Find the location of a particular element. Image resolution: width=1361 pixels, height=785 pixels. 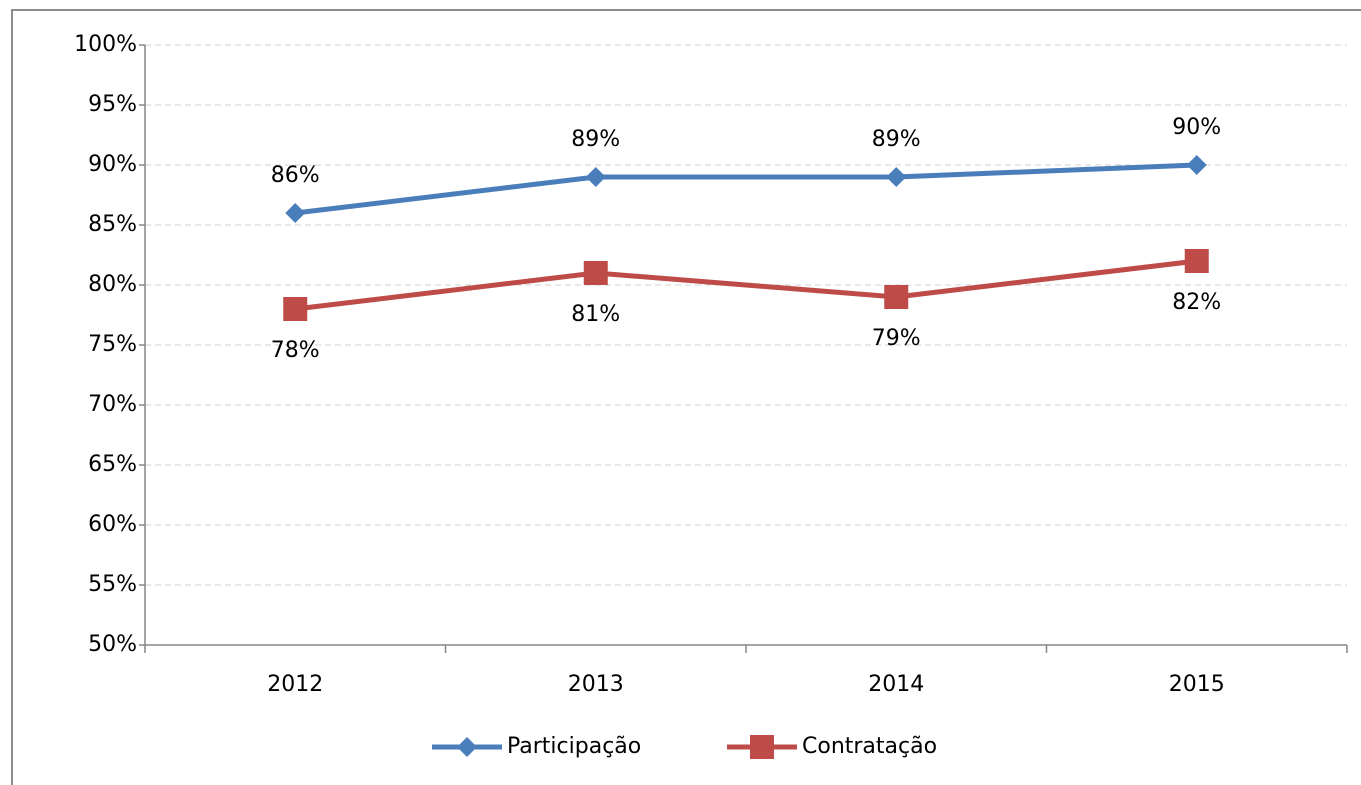

y-tick-label: 50% is located at coordinates (112, 644).